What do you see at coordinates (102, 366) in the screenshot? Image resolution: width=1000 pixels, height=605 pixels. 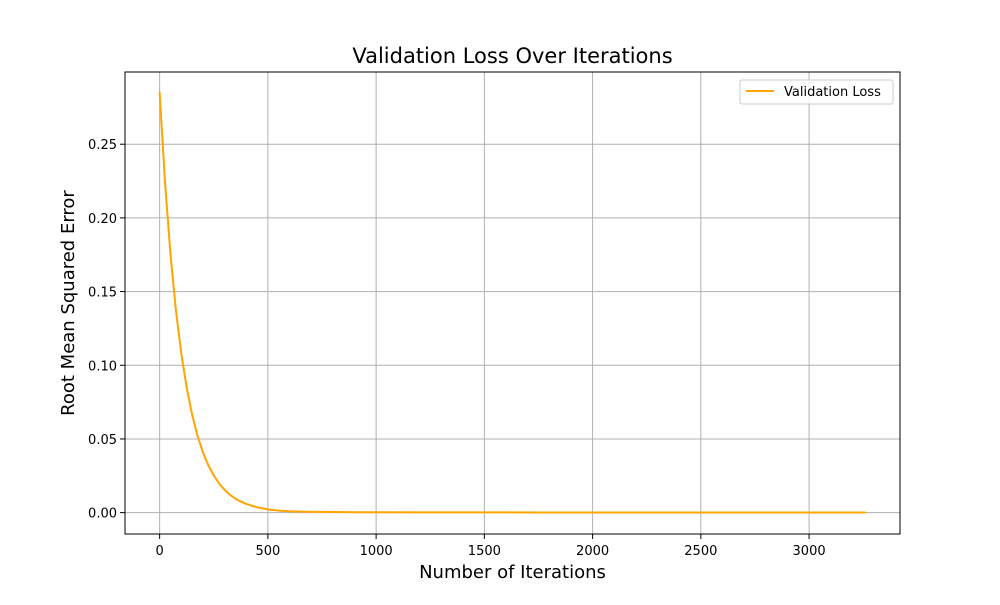 I see `y-tick-label: 0.10` at bounding box center [102, 366].